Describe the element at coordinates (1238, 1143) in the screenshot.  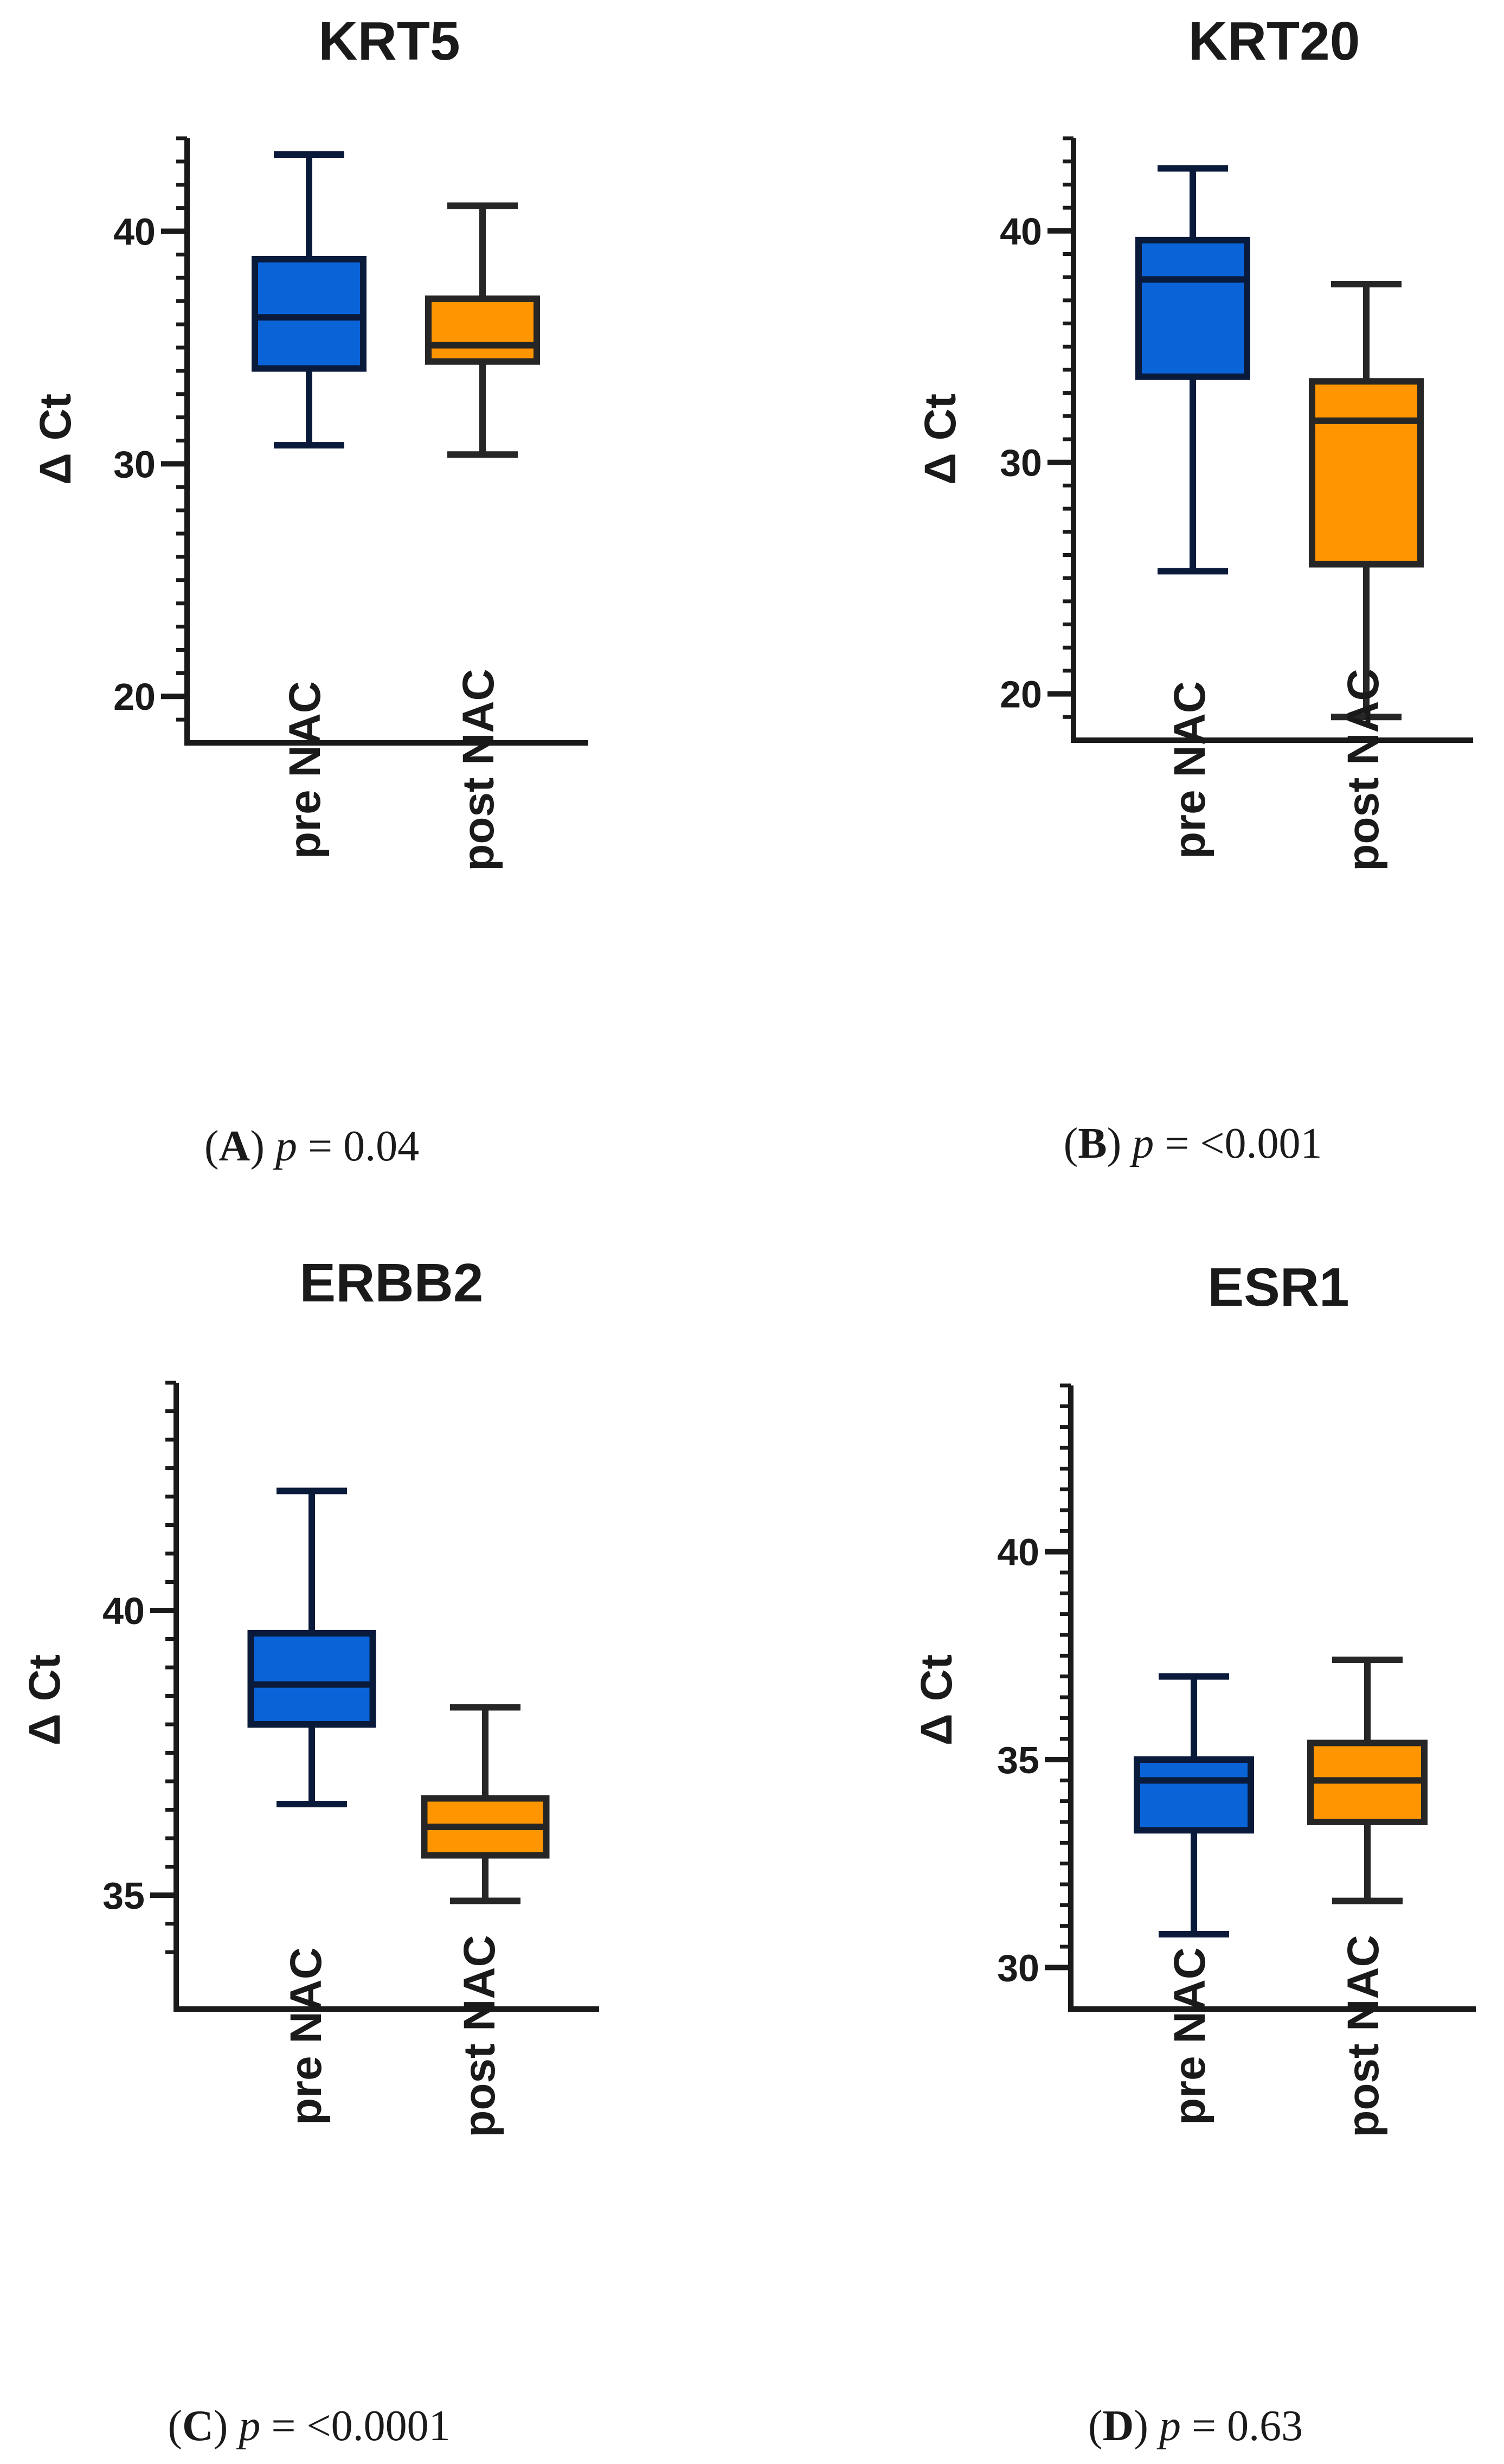
I see `caption-p-value: = <0.001` at that location.